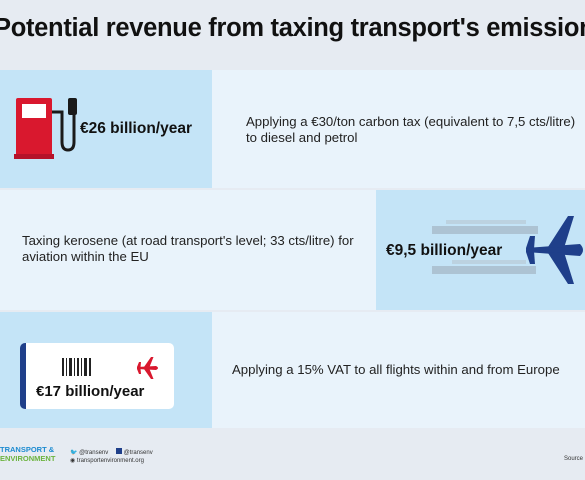  What do you see at coordinates (97, 376) in the screenshot?
I see `boarding-pass-icon: €17 billion/year` at bounding box center [97, 376].